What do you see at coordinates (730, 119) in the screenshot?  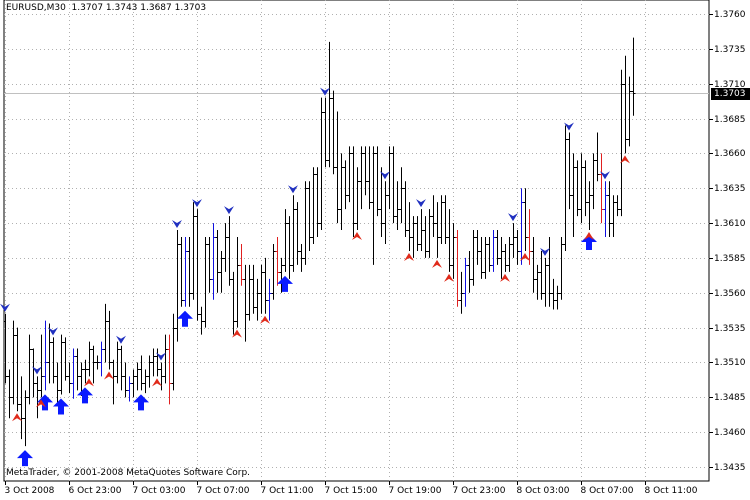 I see `y-tick-label: 1.3685` at bounding box center [730, 119].